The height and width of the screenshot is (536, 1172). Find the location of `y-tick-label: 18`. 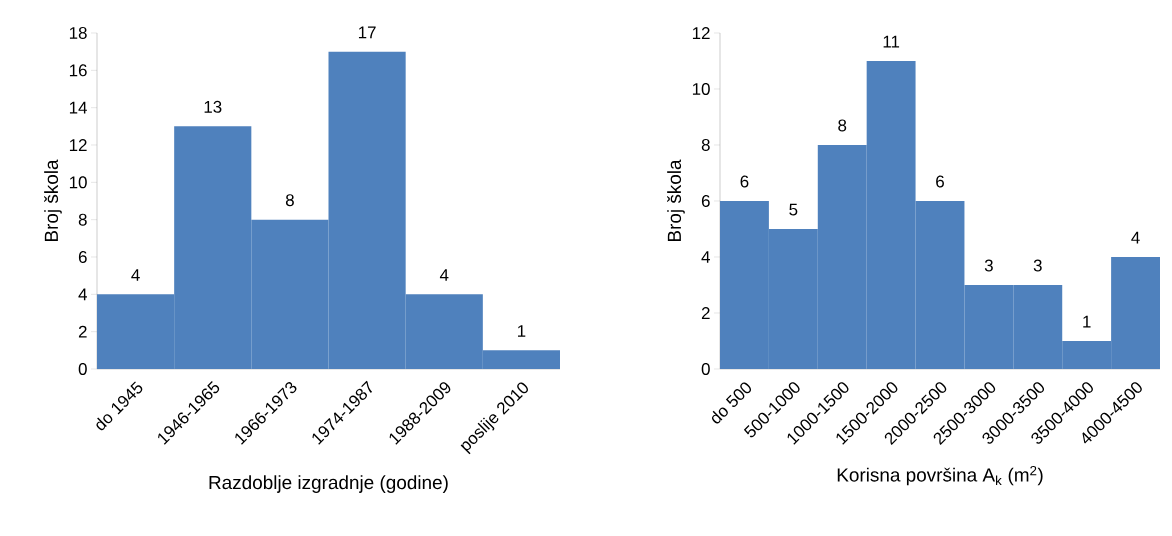

y-tick-label: 18 is located at coordinates (78, 33).